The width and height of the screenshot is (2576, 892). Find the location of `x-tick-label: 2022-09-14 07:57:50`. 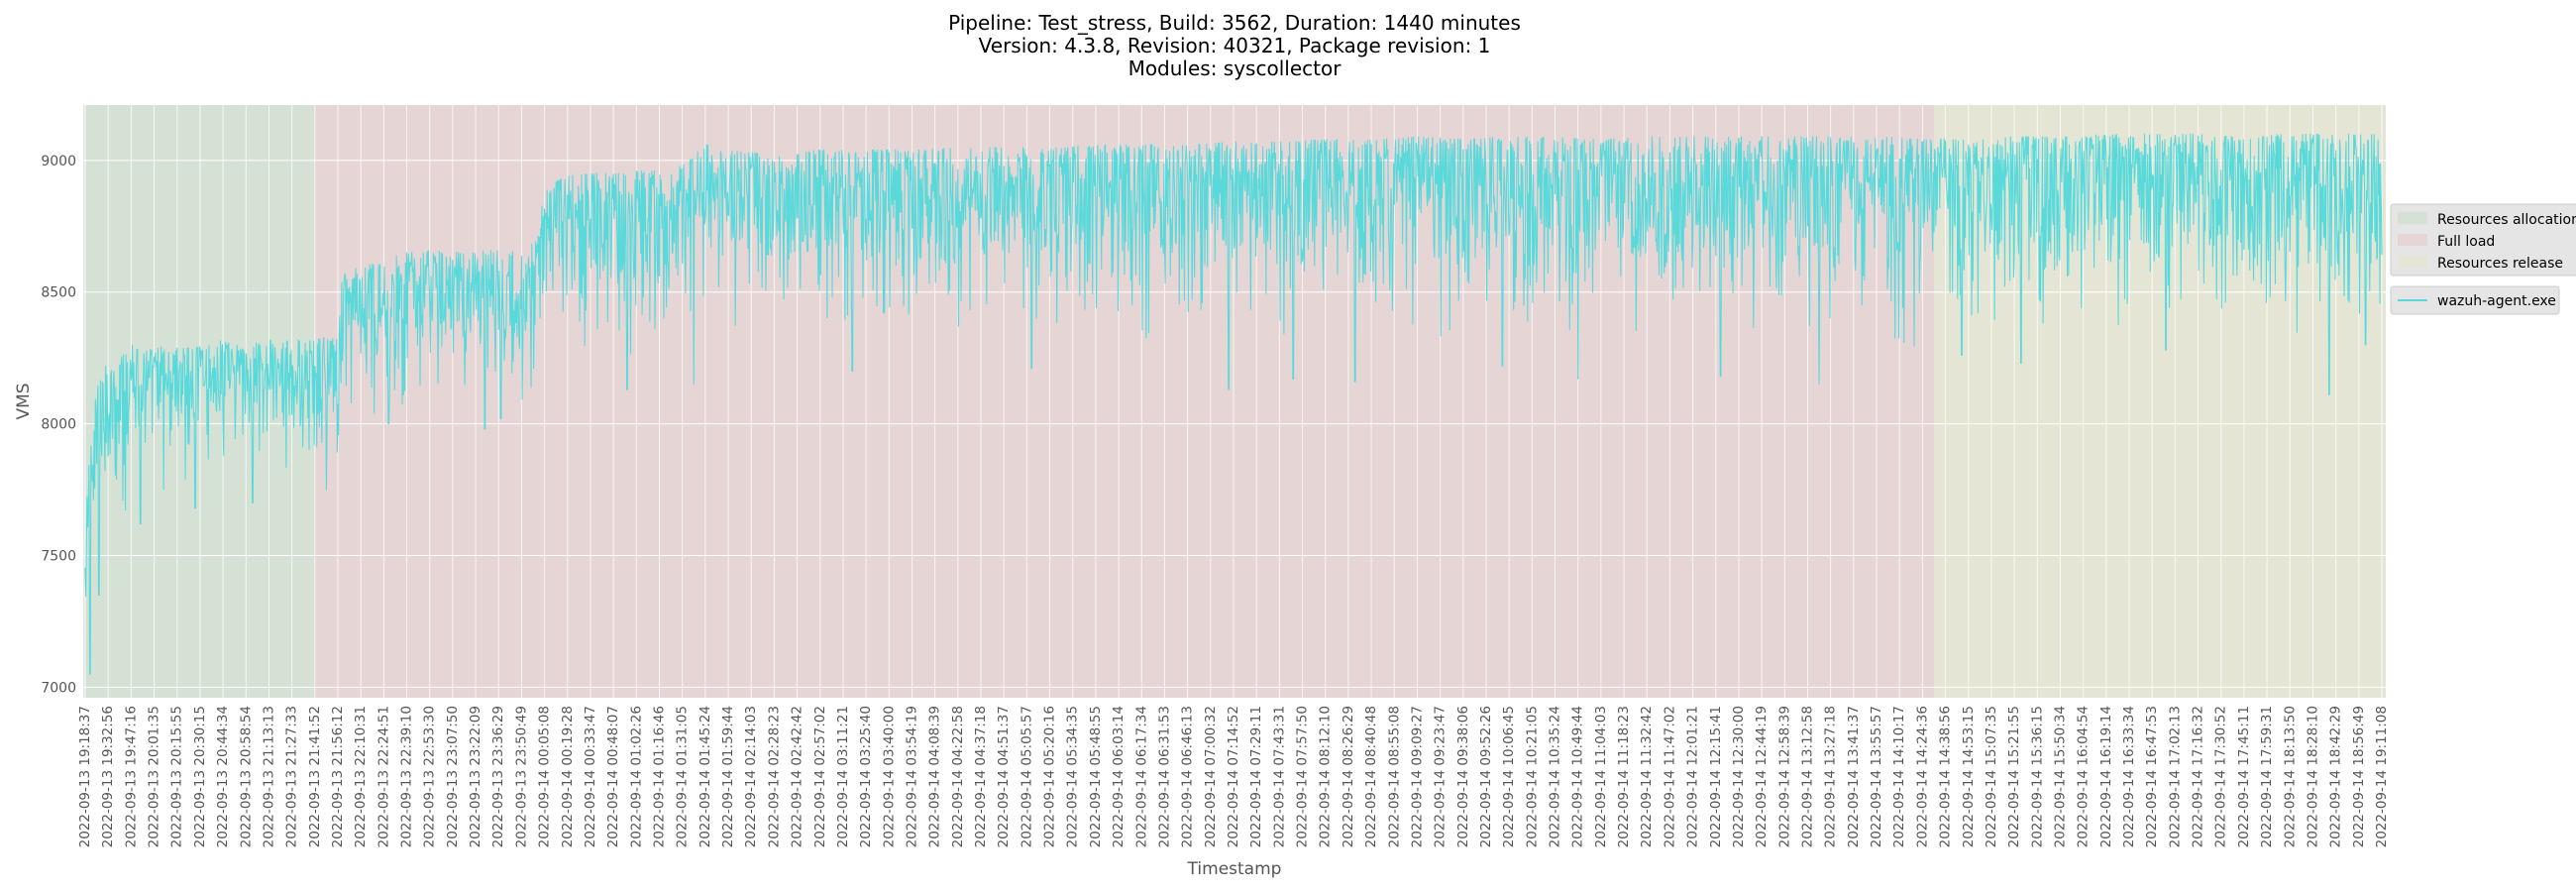

x-tick-label: 2022-09-14 07:57:50 is located at coordinates (1303, 777).